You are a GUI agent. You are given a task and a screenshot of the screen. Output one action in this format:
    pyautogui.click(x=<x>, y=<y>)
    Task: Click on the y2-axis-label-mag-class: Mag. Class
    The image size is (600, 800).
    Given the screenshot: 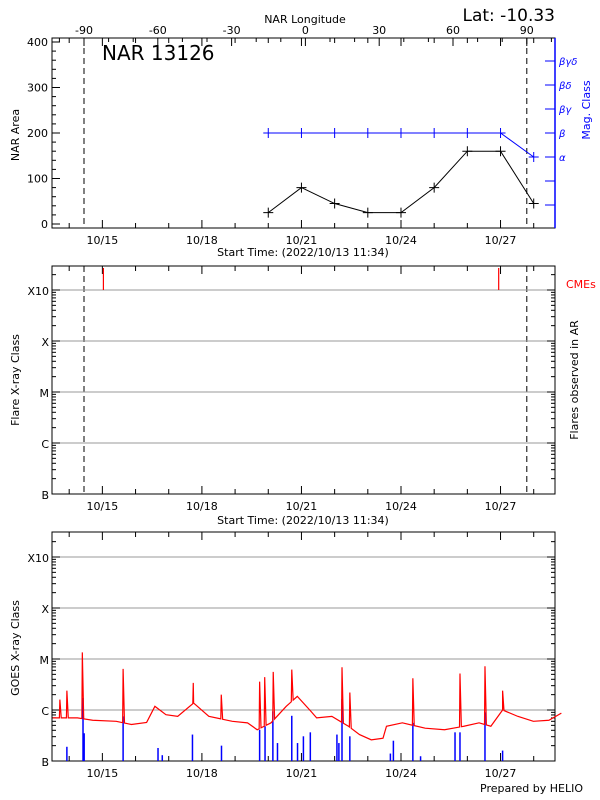 What is the action you would take?
    pyautogui.click(x=586, y=109)
    